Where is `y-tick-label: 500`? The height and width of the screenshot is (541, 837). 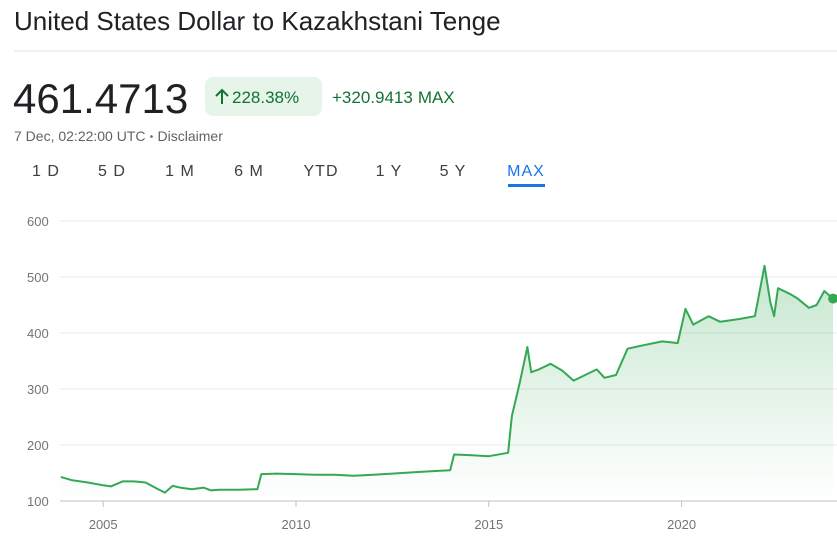 y-tick-label: 500 is located at coordinates (38, 277).